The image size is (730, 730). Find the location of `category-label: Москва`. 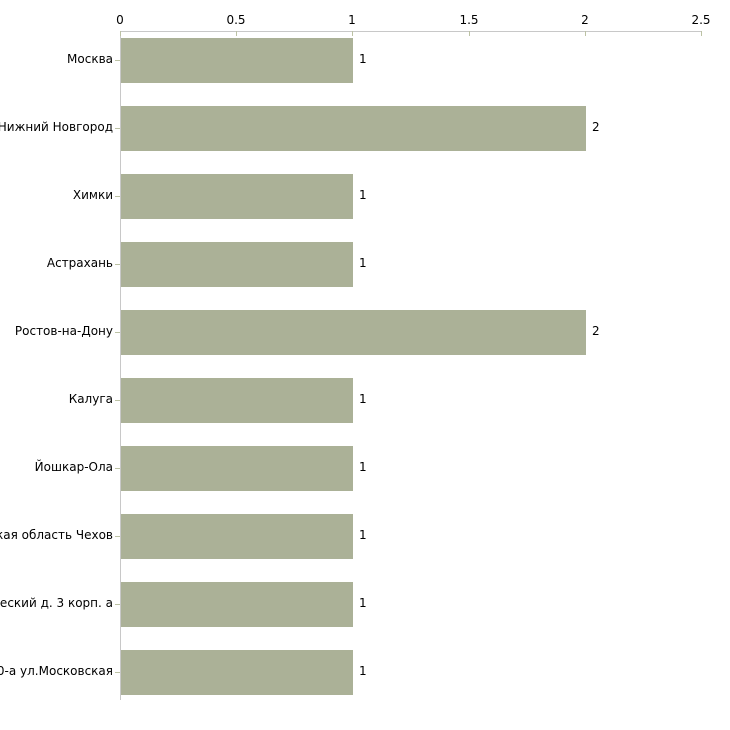

category-label: Москва is located at coordinates (90, 59).